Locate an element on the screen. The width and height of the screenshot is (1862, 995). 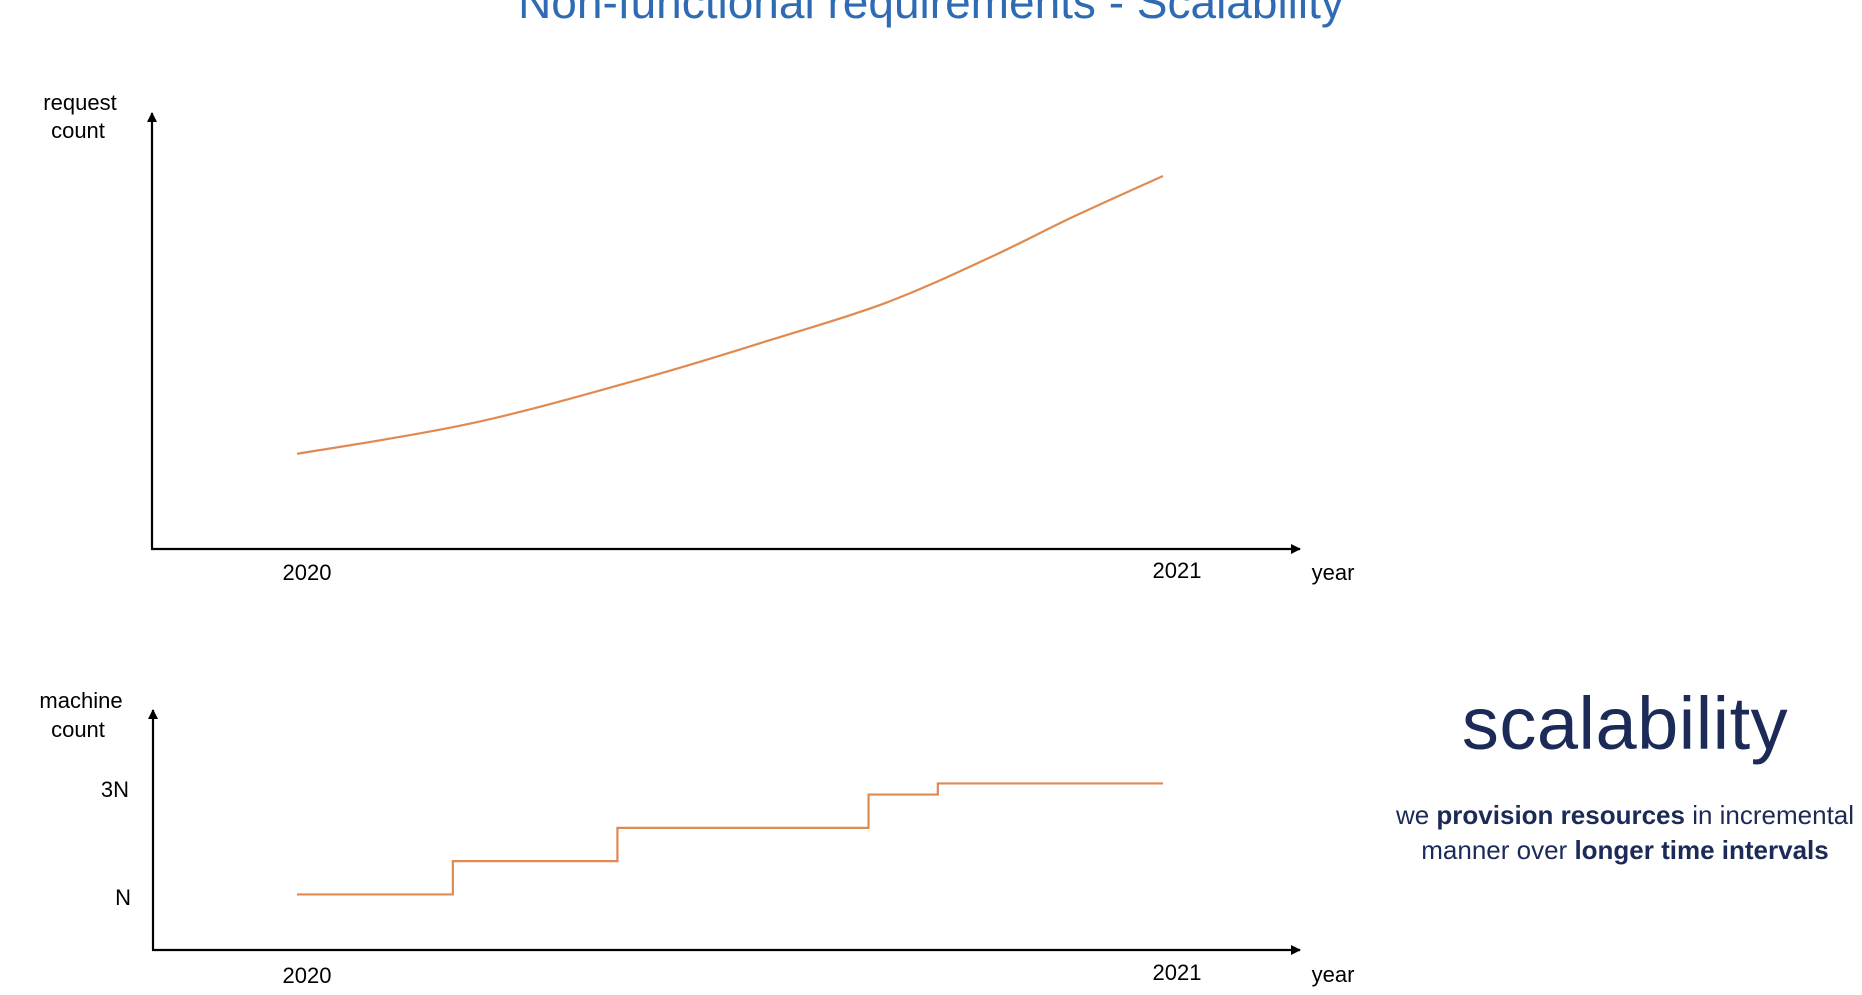
request-chart-xtick-2020: 2020 is located at coordinates (307, 572).